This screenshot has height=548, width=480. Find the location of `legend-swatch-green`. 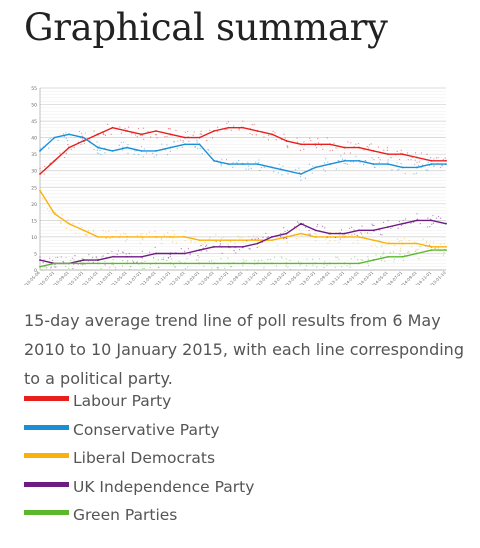

legend-swatch-green is located at coordinates (46, 512).